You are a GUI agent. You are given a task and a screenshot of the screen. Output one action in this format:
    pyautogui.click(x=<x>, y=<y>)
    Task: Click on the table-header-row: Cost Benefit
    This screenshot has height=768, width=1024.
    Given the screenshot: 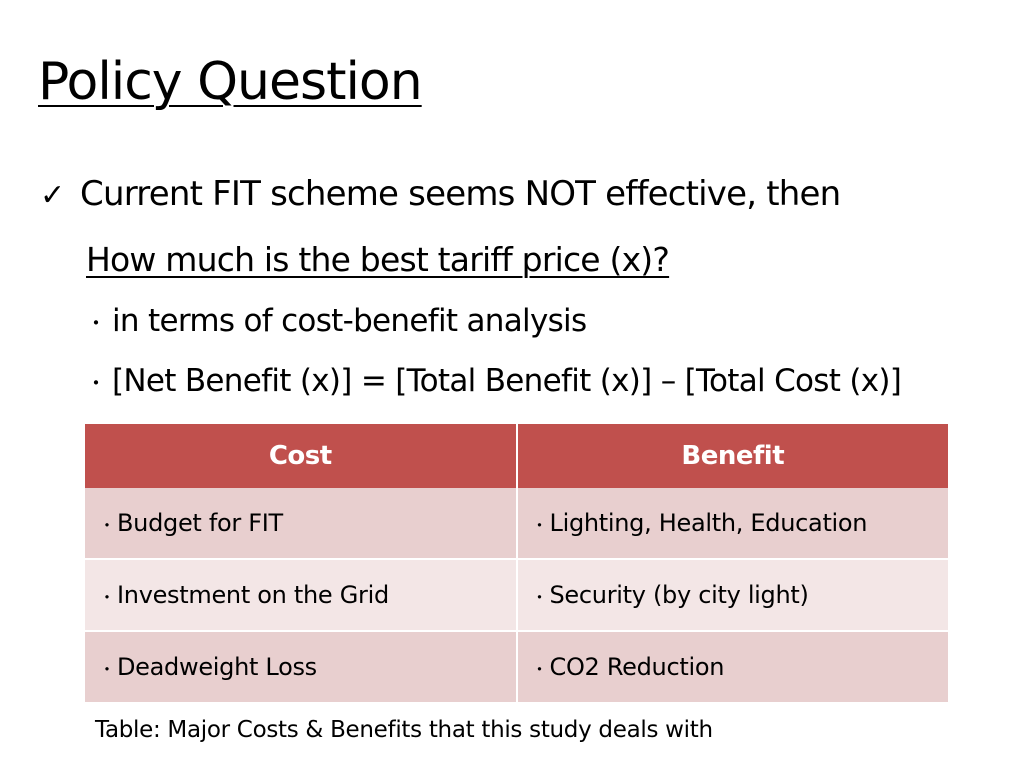 What is the action you would take?
    pyautogui.click(x=516, y=456)
    